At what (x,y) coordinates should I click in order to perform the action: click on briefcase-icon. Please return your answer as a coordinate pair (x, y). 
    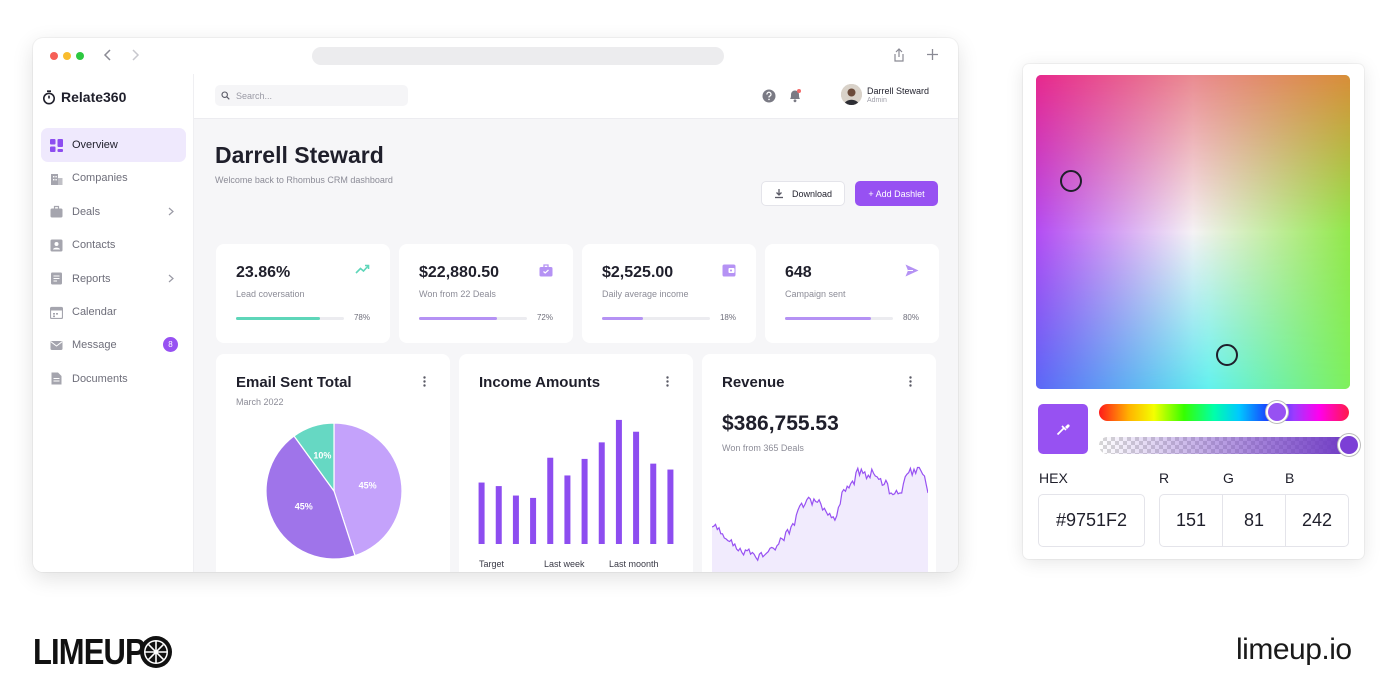
    Looking at the image, I should click on (546, 270).